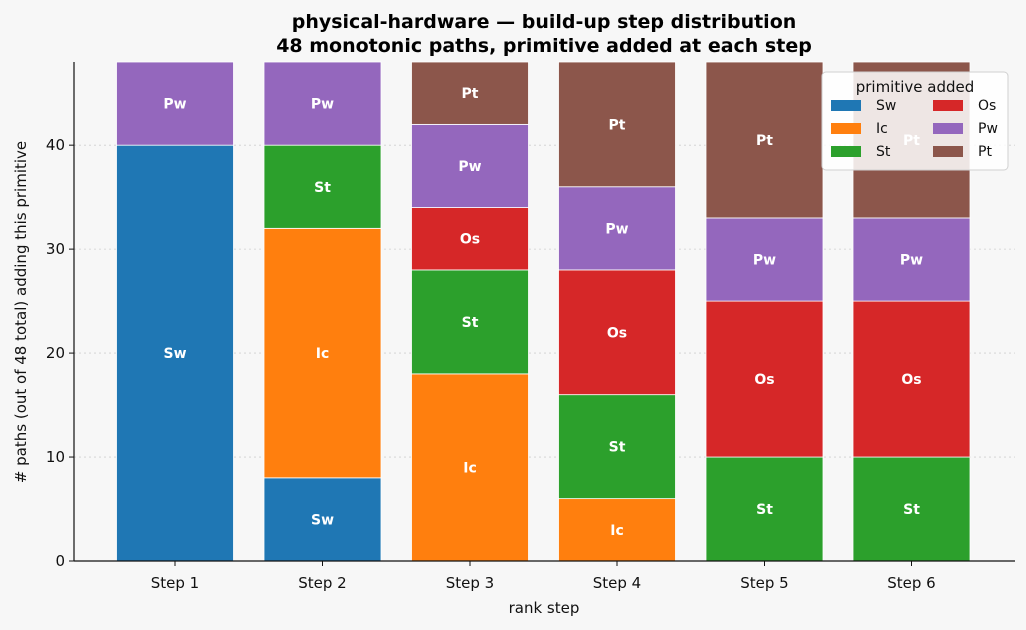 This screenshot has height=630, width=1026. Describe the element at coordinates (60, 561) in the screenshot. I see `y-tick-label: 0` at that location.